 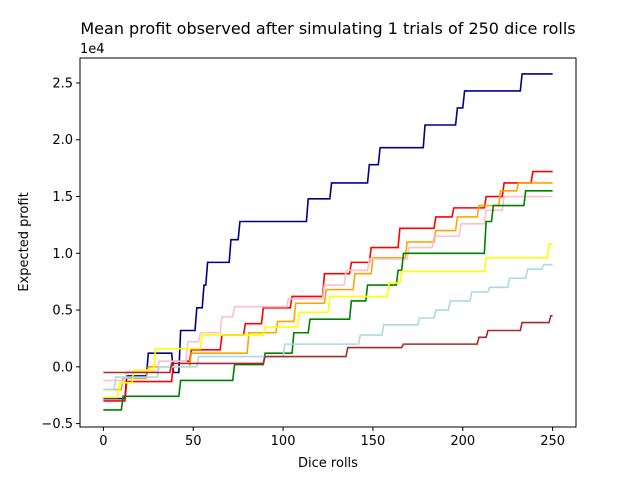 What do you see at coordinates (24, 241) in the screenshot?
I see `y-axis-label: Expected profit` at bounding box center [24, 241].